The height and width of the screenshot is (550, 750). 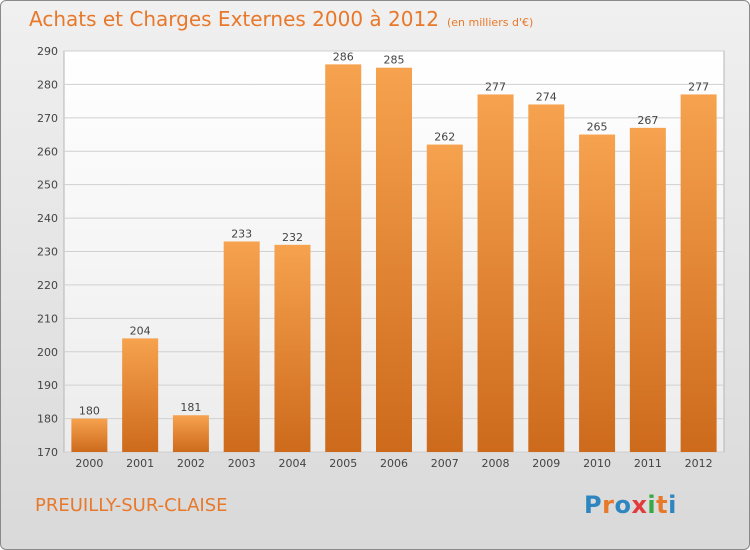 I want to click on x-tick-label-2008: 2008, so click(x=496, y=463).